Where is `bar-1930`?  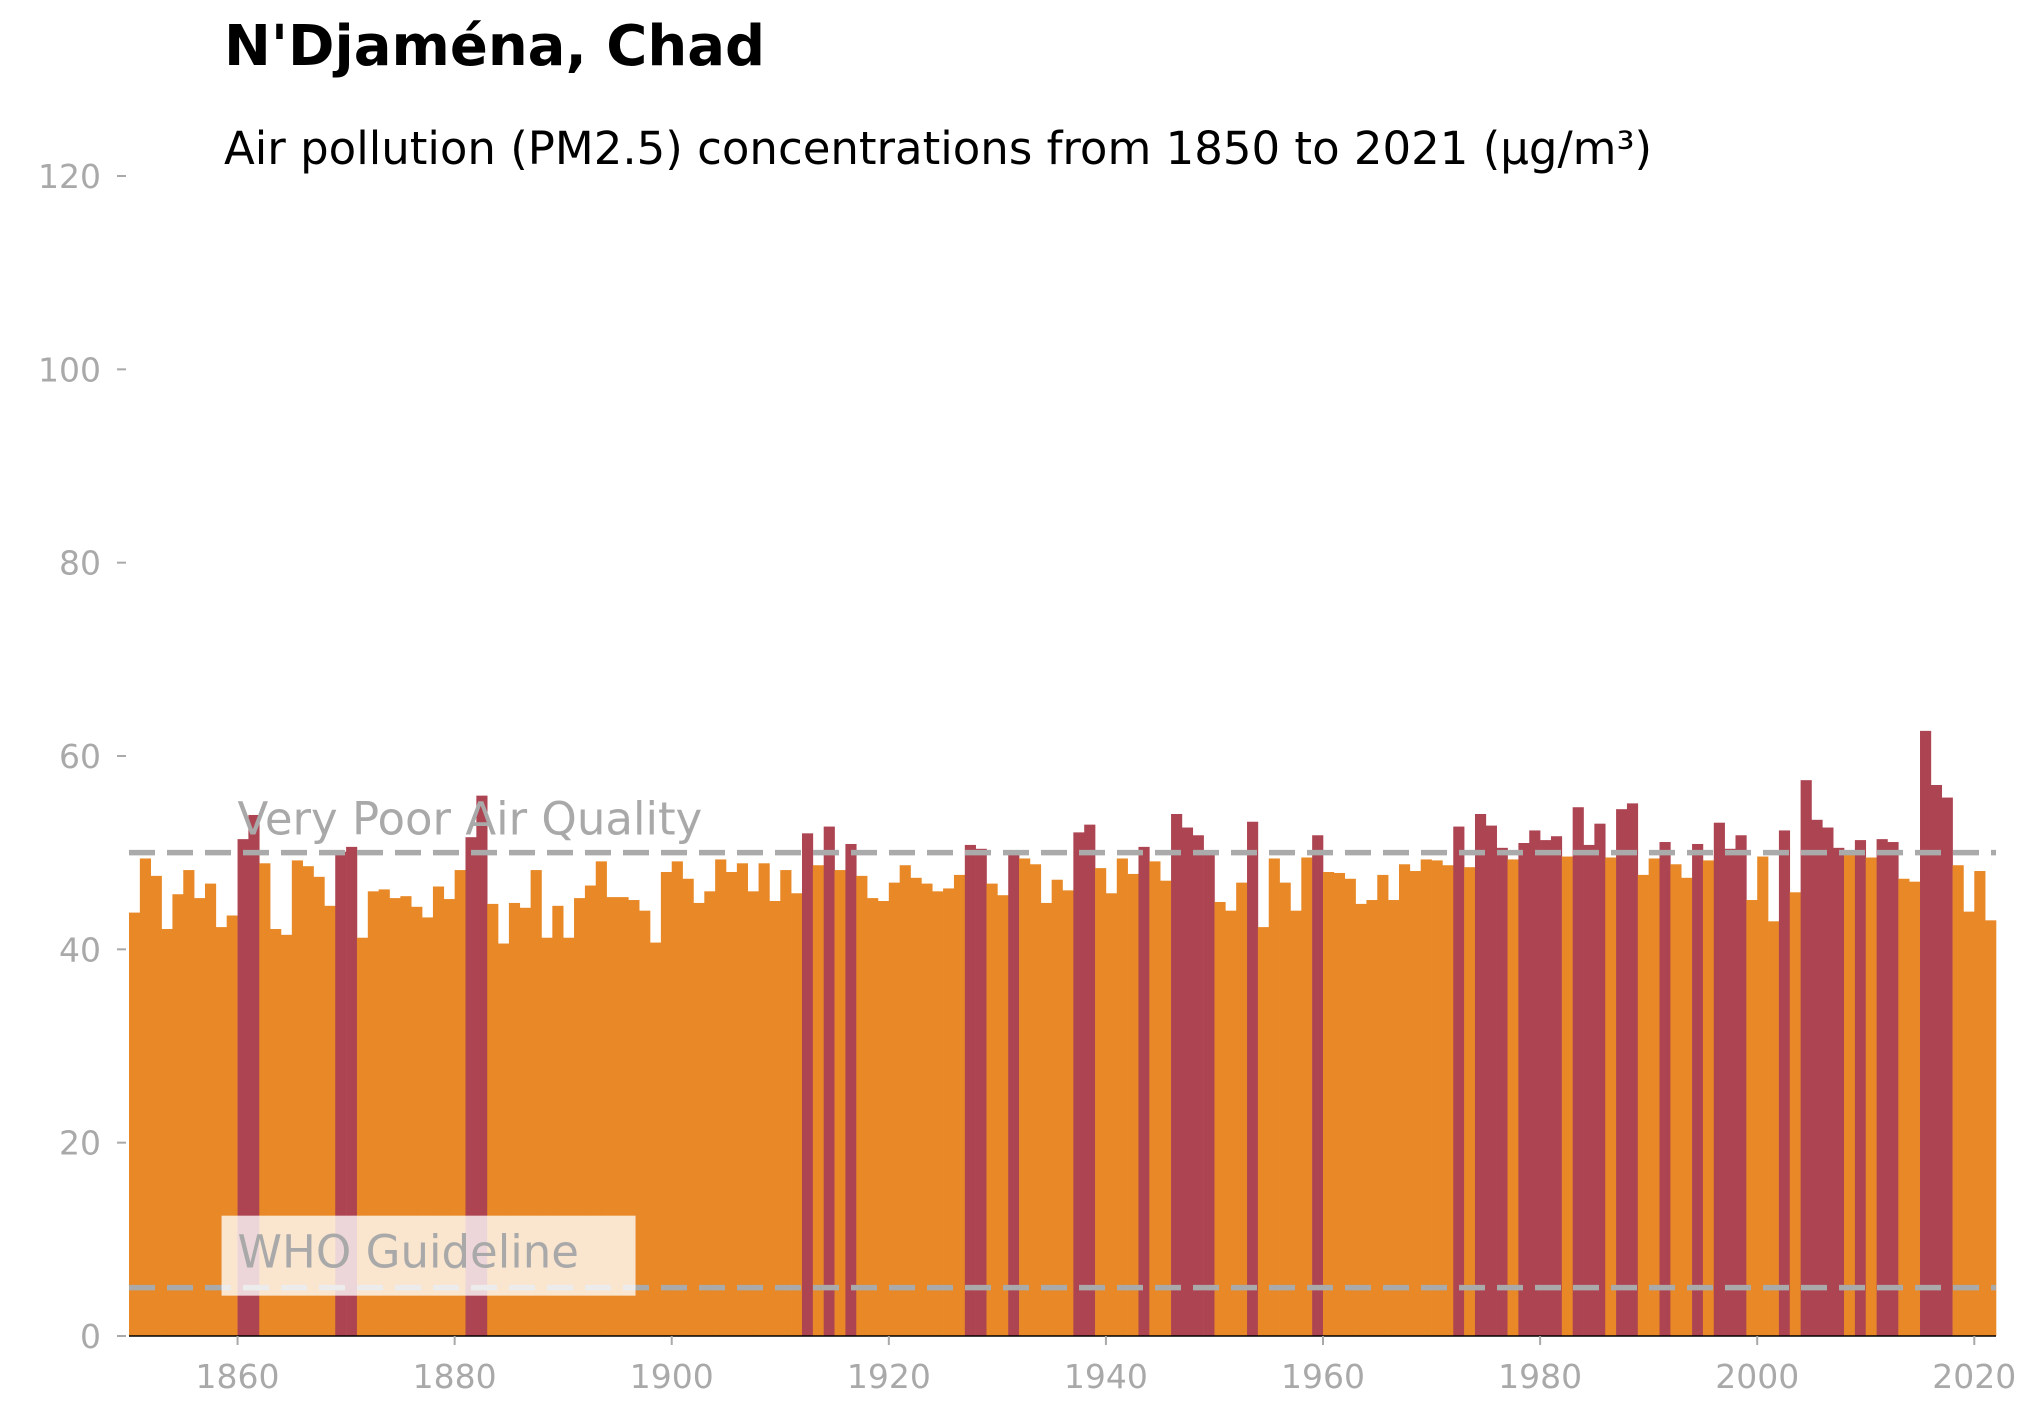
bar-1930 is located at coordinates (1003, 1115).